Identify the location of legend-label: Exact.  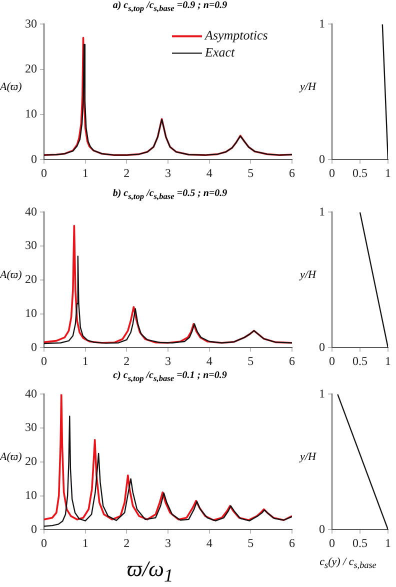
(219, 52).